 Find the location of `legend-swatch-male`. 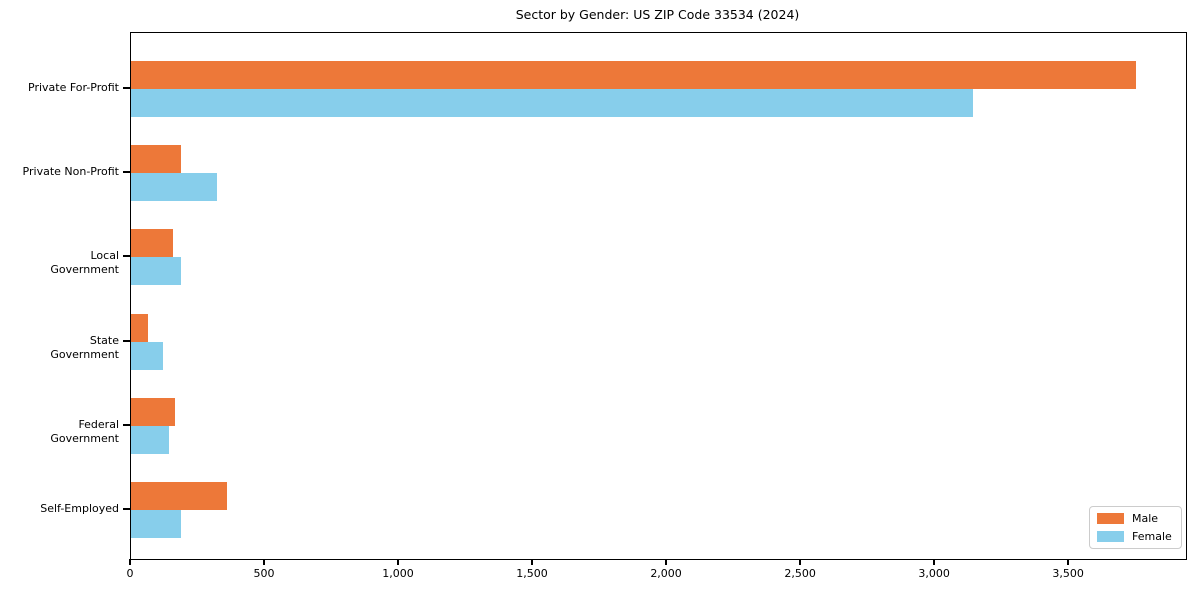

legend-swatch-male is located at coordinates (1110, 518).